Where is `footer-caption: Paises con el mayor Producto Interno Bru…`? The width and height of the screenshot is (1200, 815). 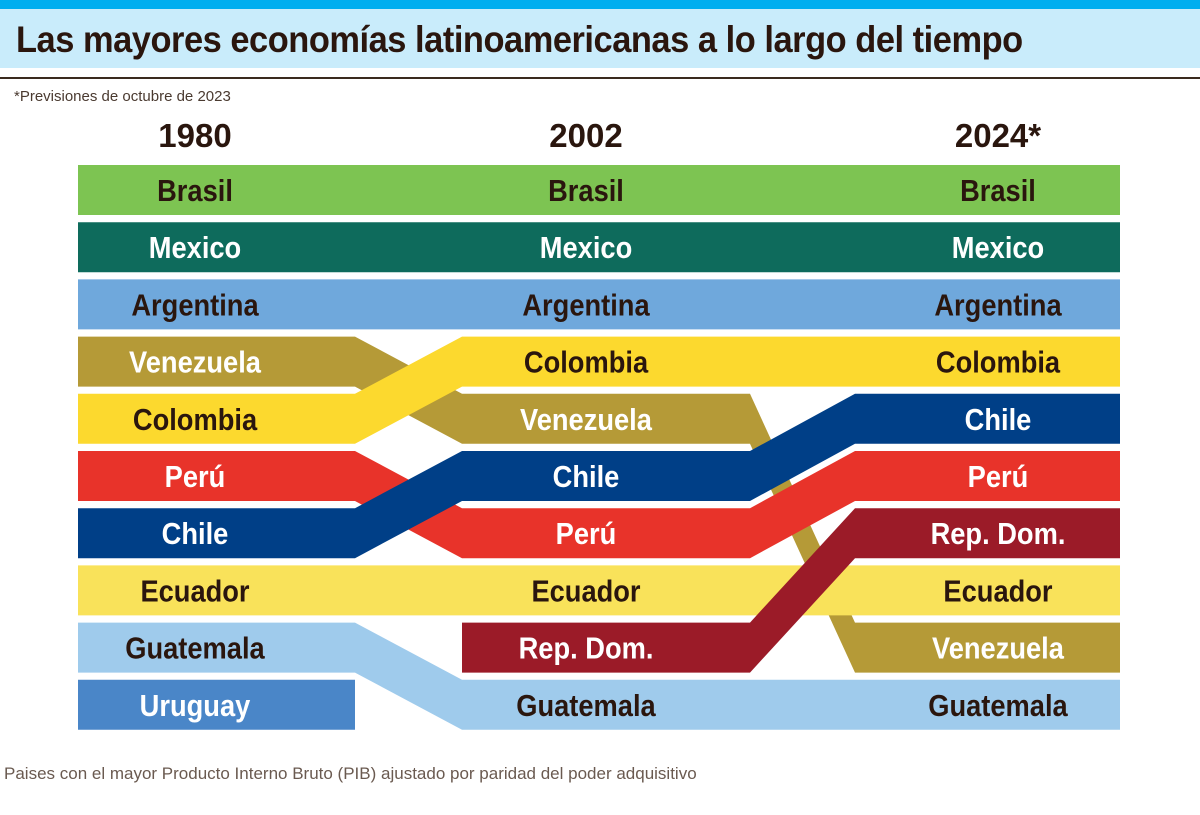
footer-caption: Paises con el mayor Producto Interno Bru… is located at coordinates (350, 773).